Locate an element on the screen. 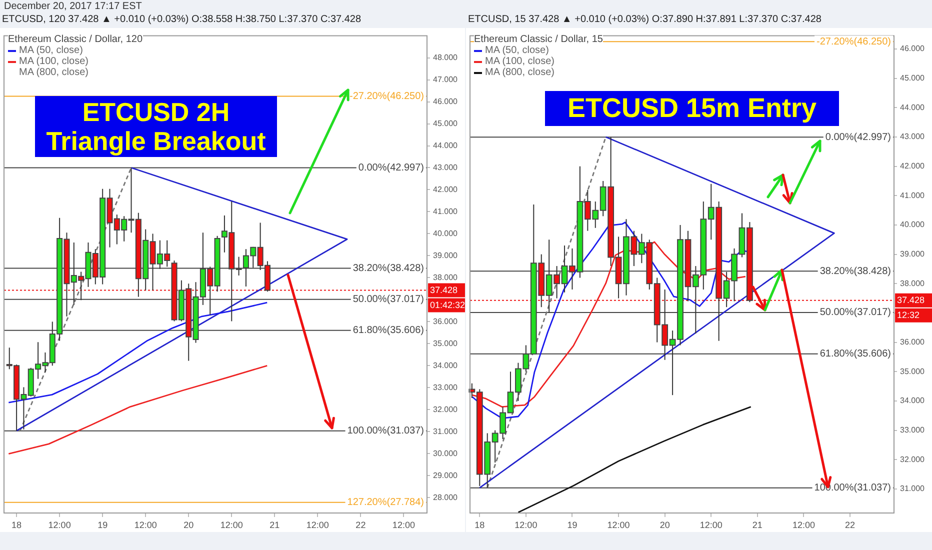 This screenshot has height=550, width=932. y-tick-label: 48.000 is located at coordinates (445, 57).